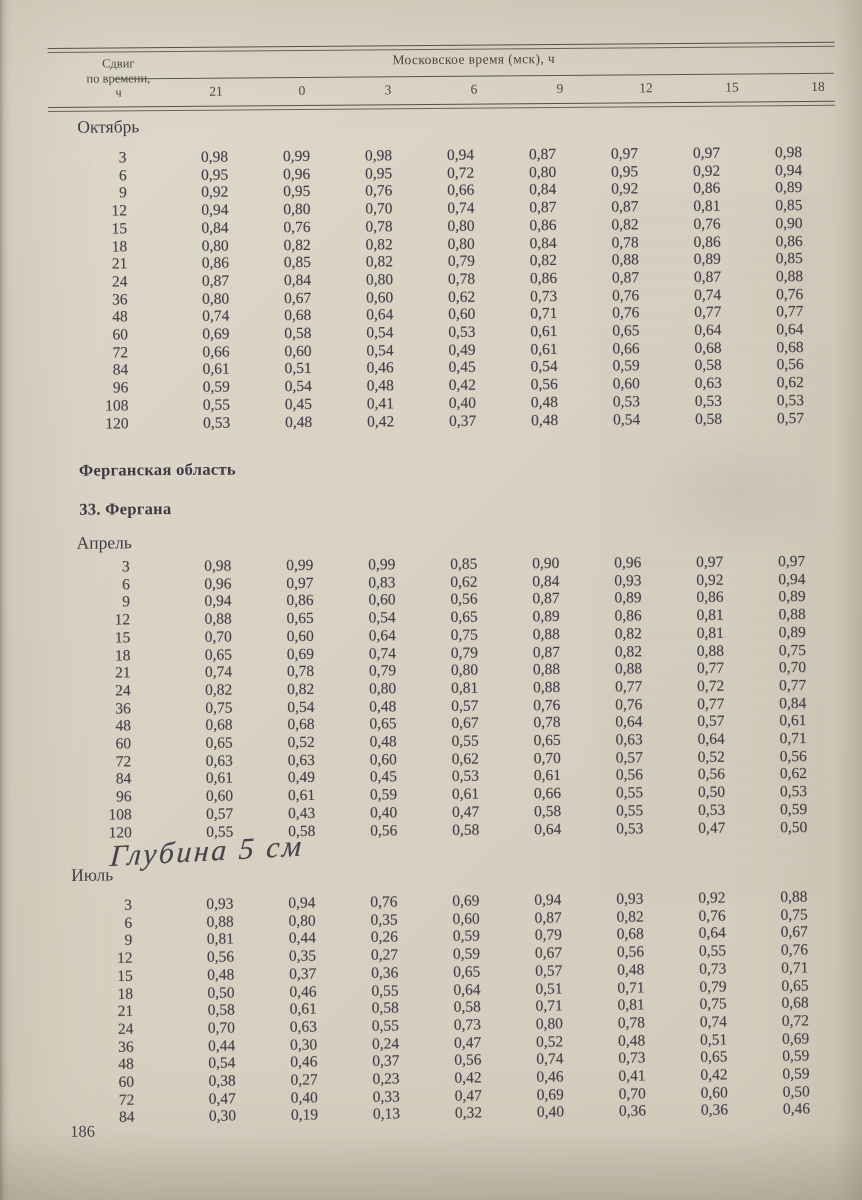  What do you see at coordinates (386, 1114) in the screenshot?
I see `correlation-value: 0,13` at bounding box center [386, 1114].